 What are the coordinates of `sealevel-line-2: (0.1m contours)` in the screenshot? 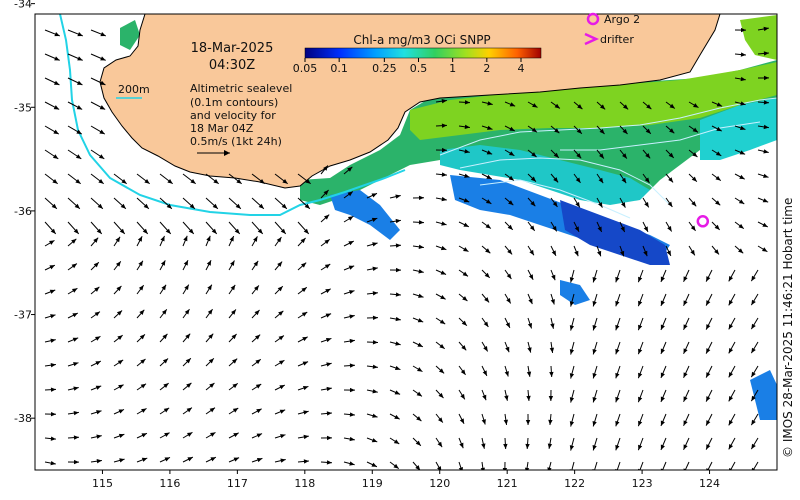 It's located at (234, 102).